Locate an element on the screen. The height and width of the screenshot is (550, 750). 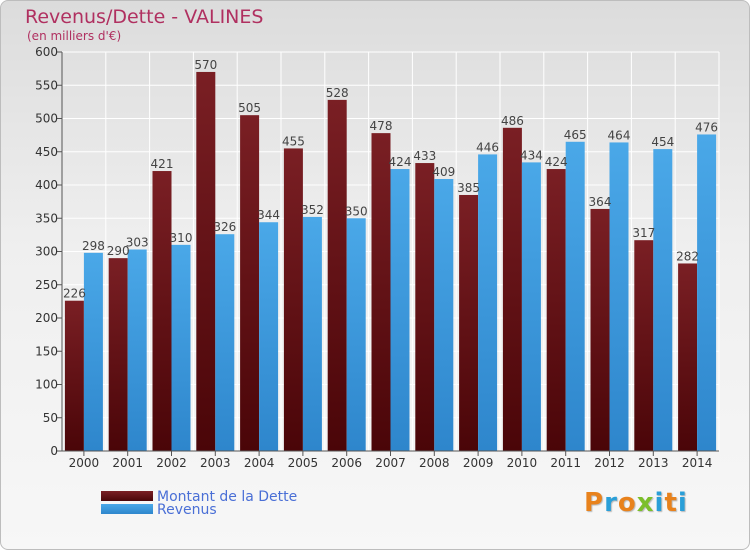
data-label-revenue-2005: 352 is located at coordinates (312, 210).